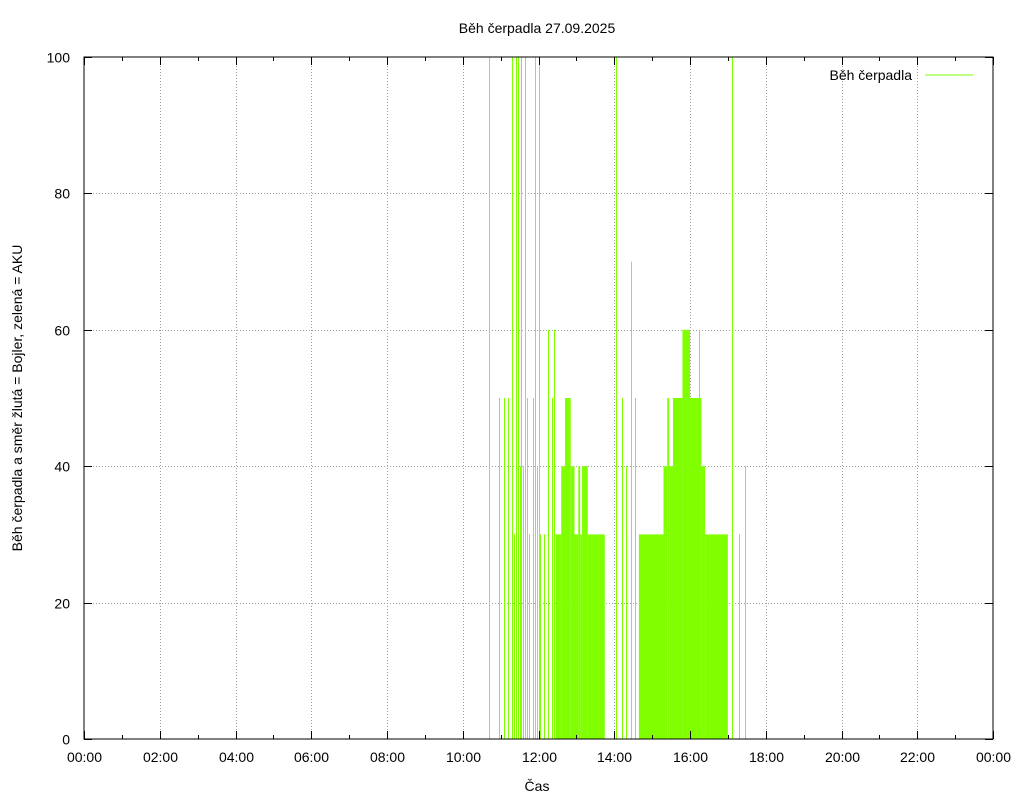  Describe the element at coordinates (842, 757) in the screenshot. I see `x-tick-label: 20:00` at that location.